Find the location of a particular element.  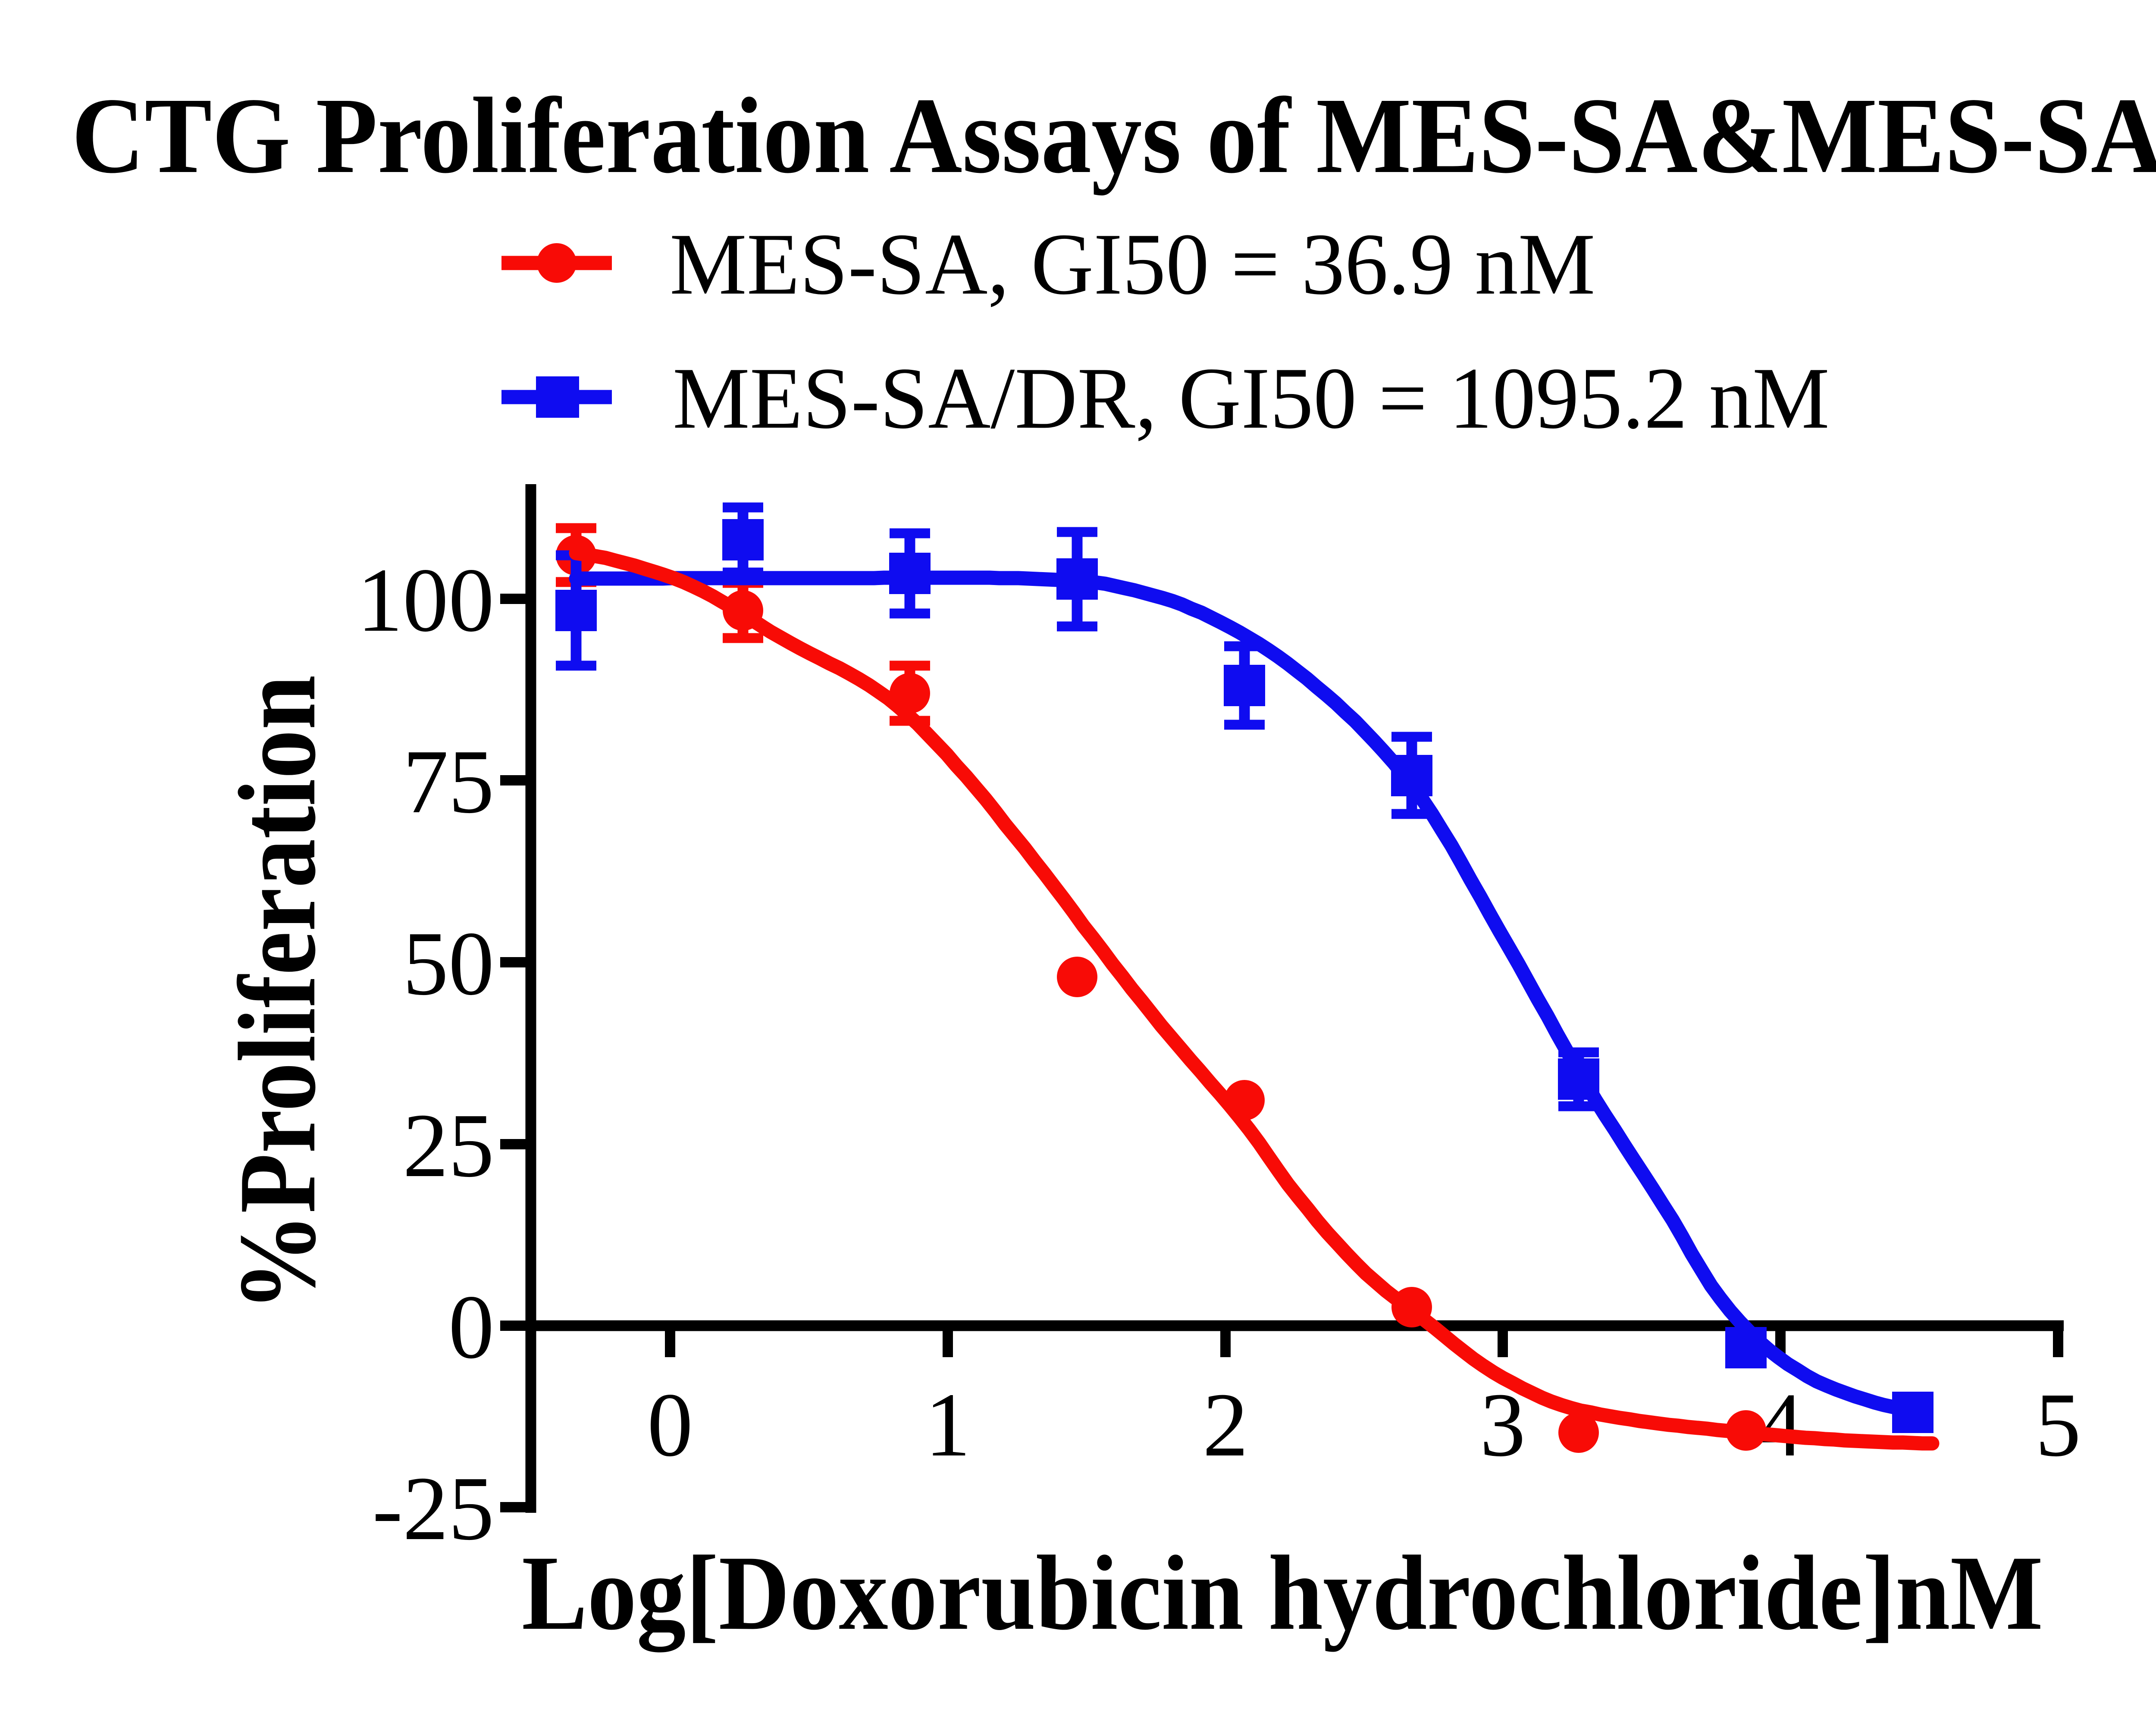

svg-text: 5 is located at coordinates (2058, 1425).